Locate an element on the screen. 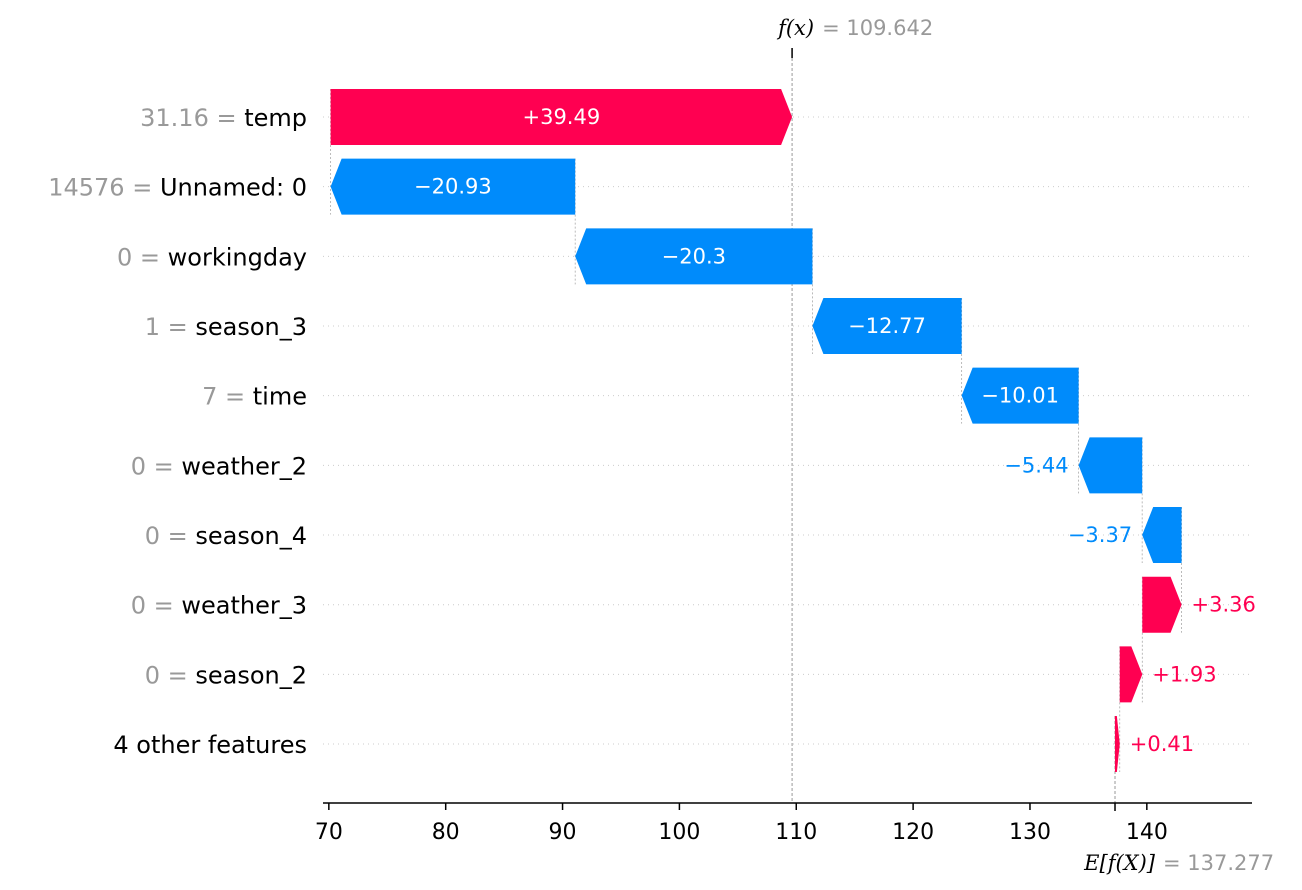 The image size is (1302, 890). feature-name: 4 other features is located at coordinates (210, 745).